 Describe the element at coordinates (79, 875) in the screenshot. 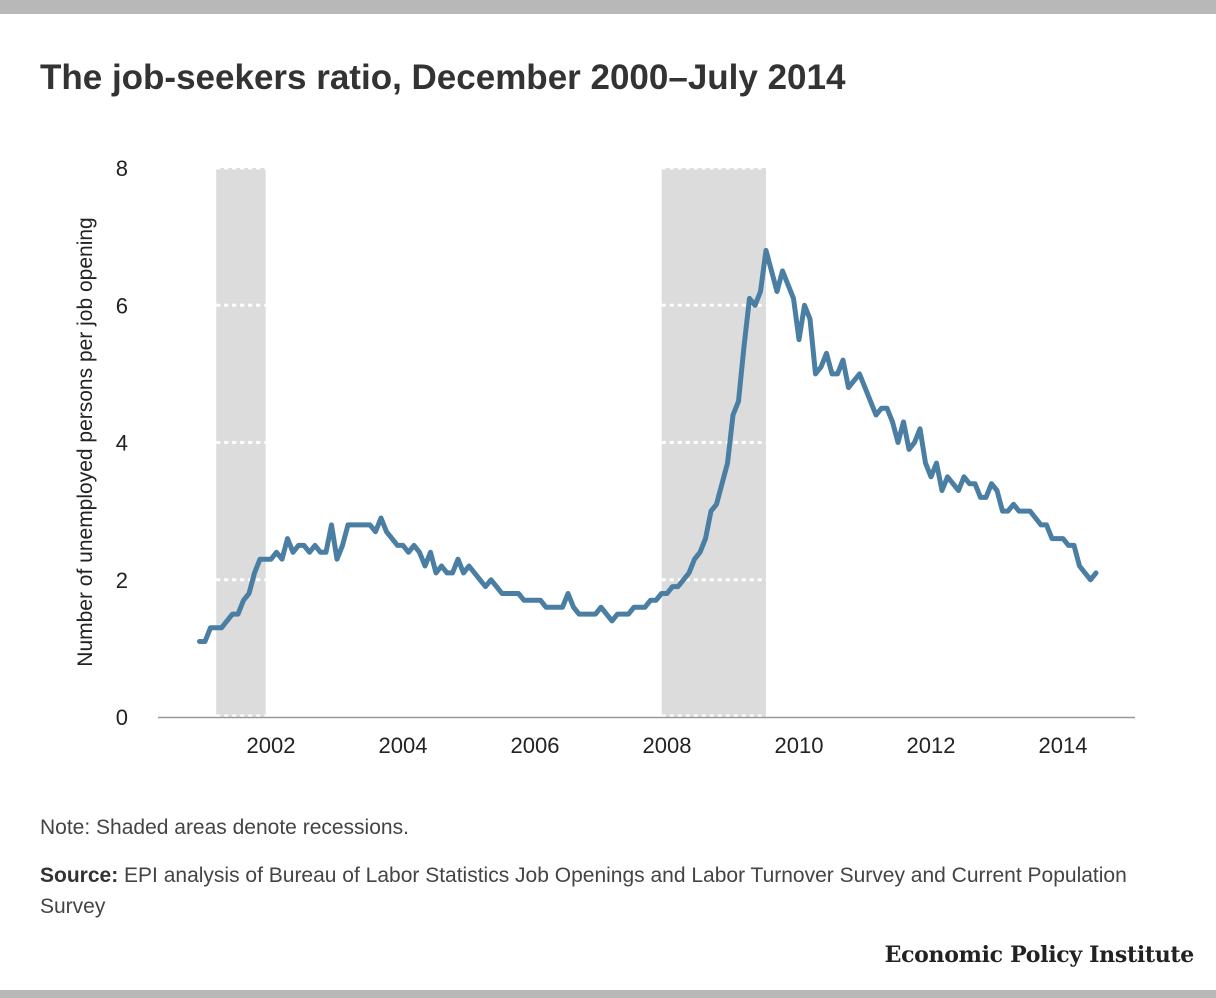

I see `source-label: Source:` at that location.